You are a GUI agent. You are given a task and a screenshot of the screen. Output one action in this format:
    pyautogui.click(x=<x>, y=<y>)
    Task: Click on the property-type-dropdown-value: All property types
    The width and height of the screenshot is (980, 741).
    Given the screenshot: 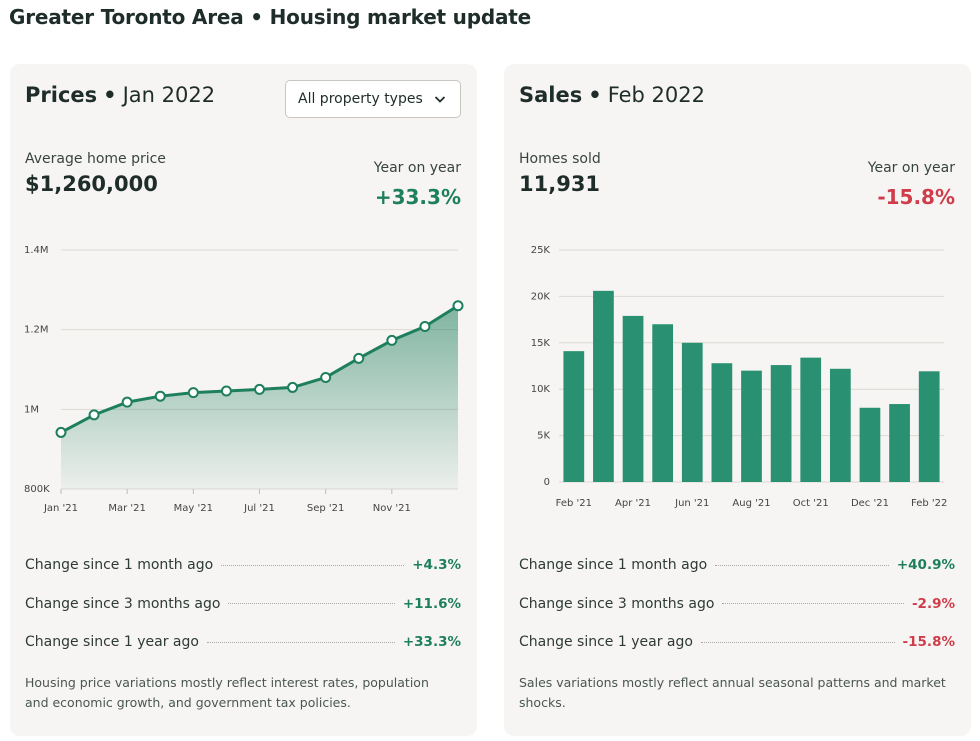 What is the action you would take?
    pyautogui.click(x=360, y=99)
    